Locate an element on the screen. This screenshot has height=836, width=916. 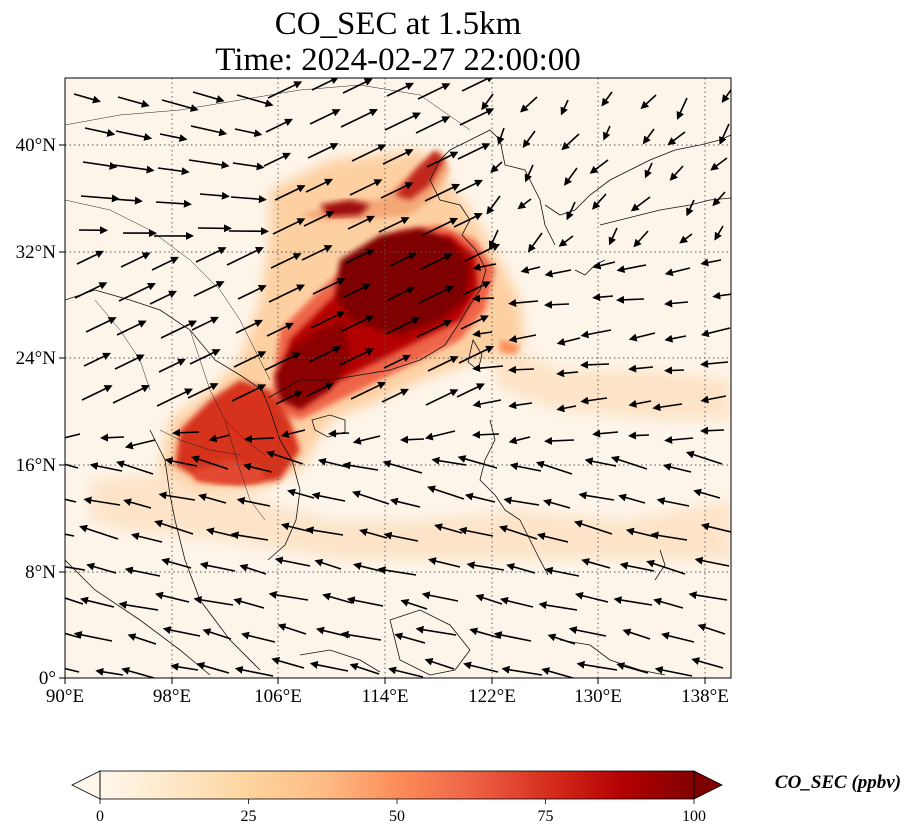
colorbar-tick-label: 50 is located at coordinates (397, 816).